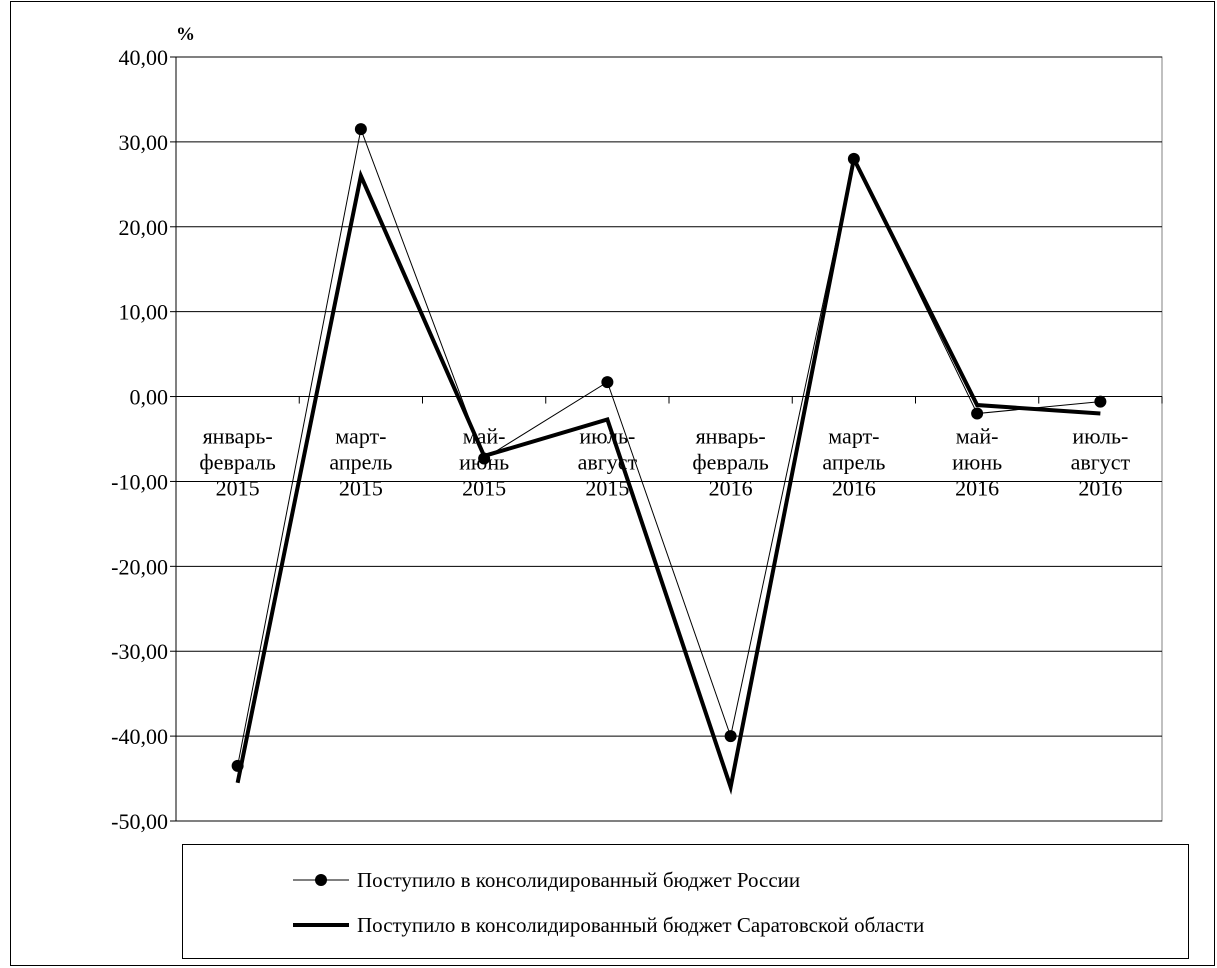 The width and height of the screenshot is (1217, 968). What do you see at coordinates (139, 651) in the screenshot?
I see `y-tick-label: -30,00` at bounding box center [139, 651].